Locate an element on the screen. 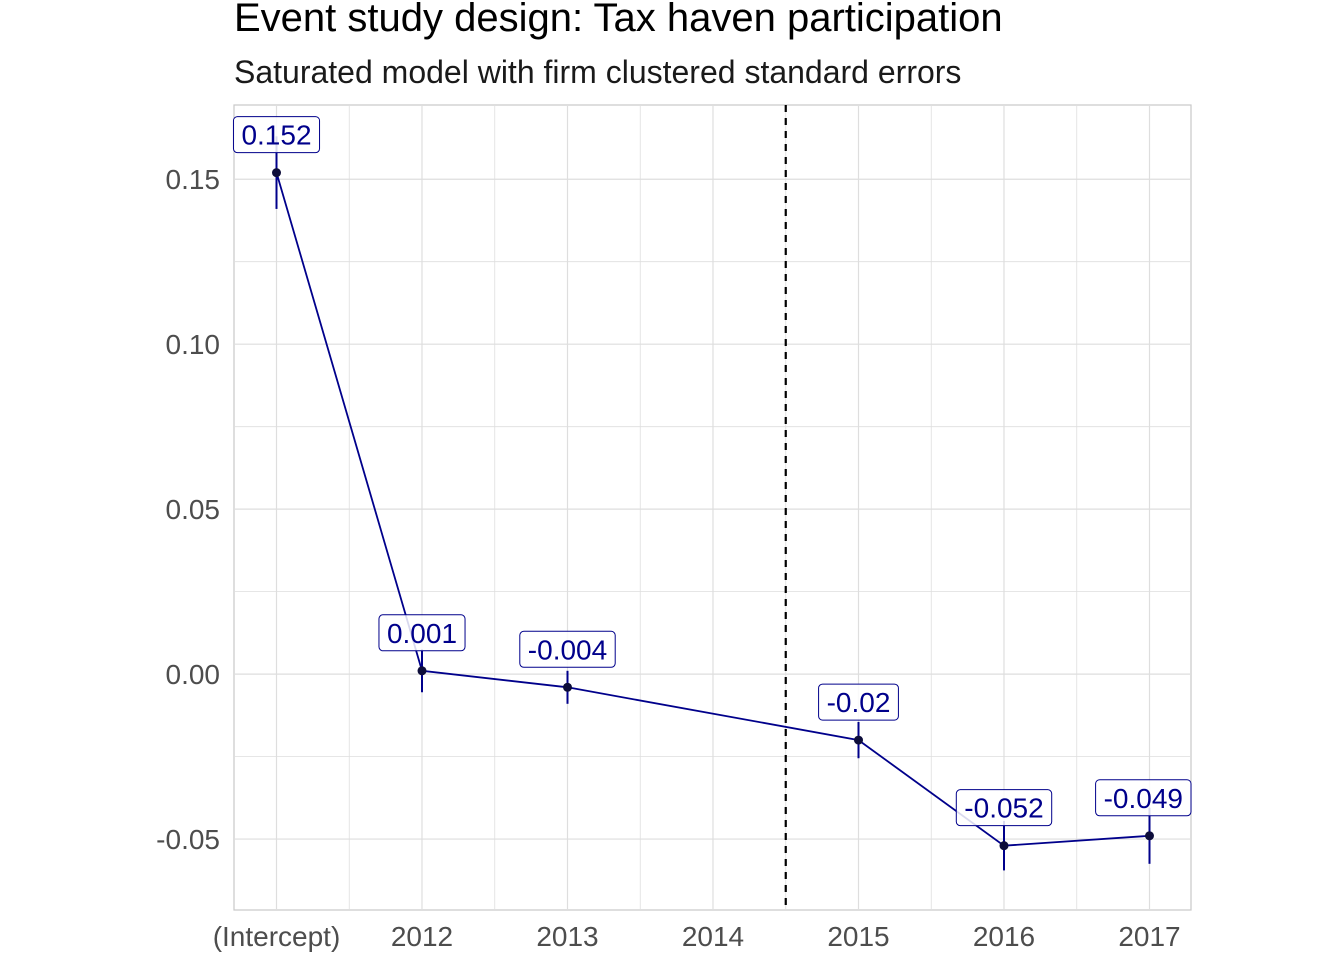 This screenshot has height=960, width=1344. x-tick-label: 2014 is located at coordinates (713, 936).